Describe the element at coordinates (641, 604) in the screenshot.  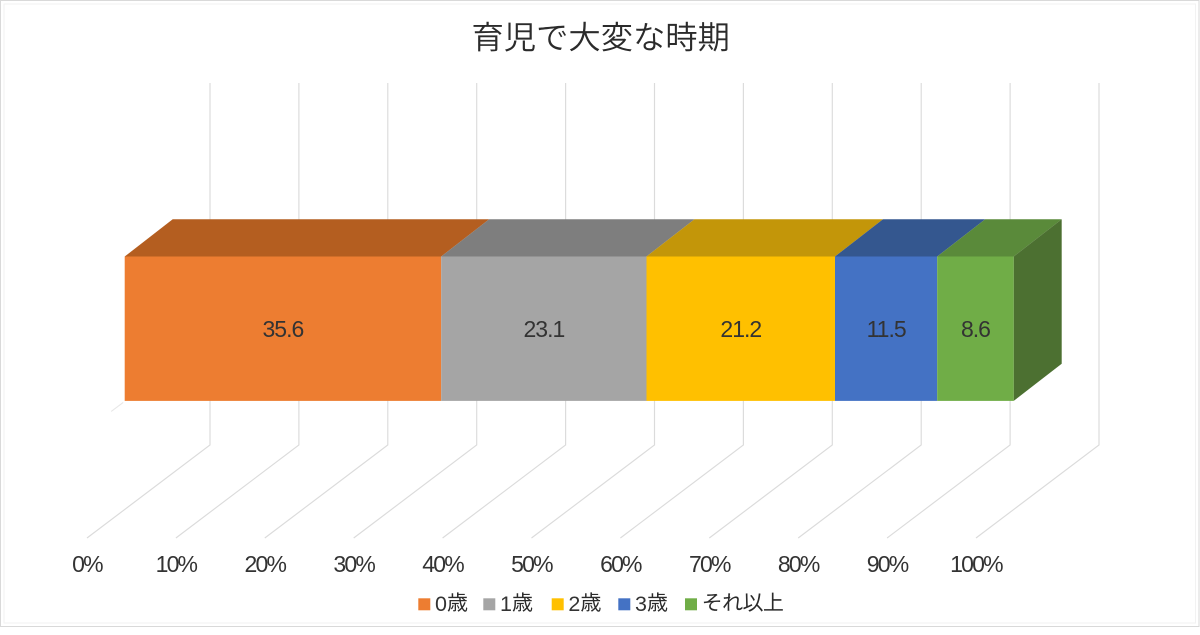
I see `svg-text: 3` at that location.